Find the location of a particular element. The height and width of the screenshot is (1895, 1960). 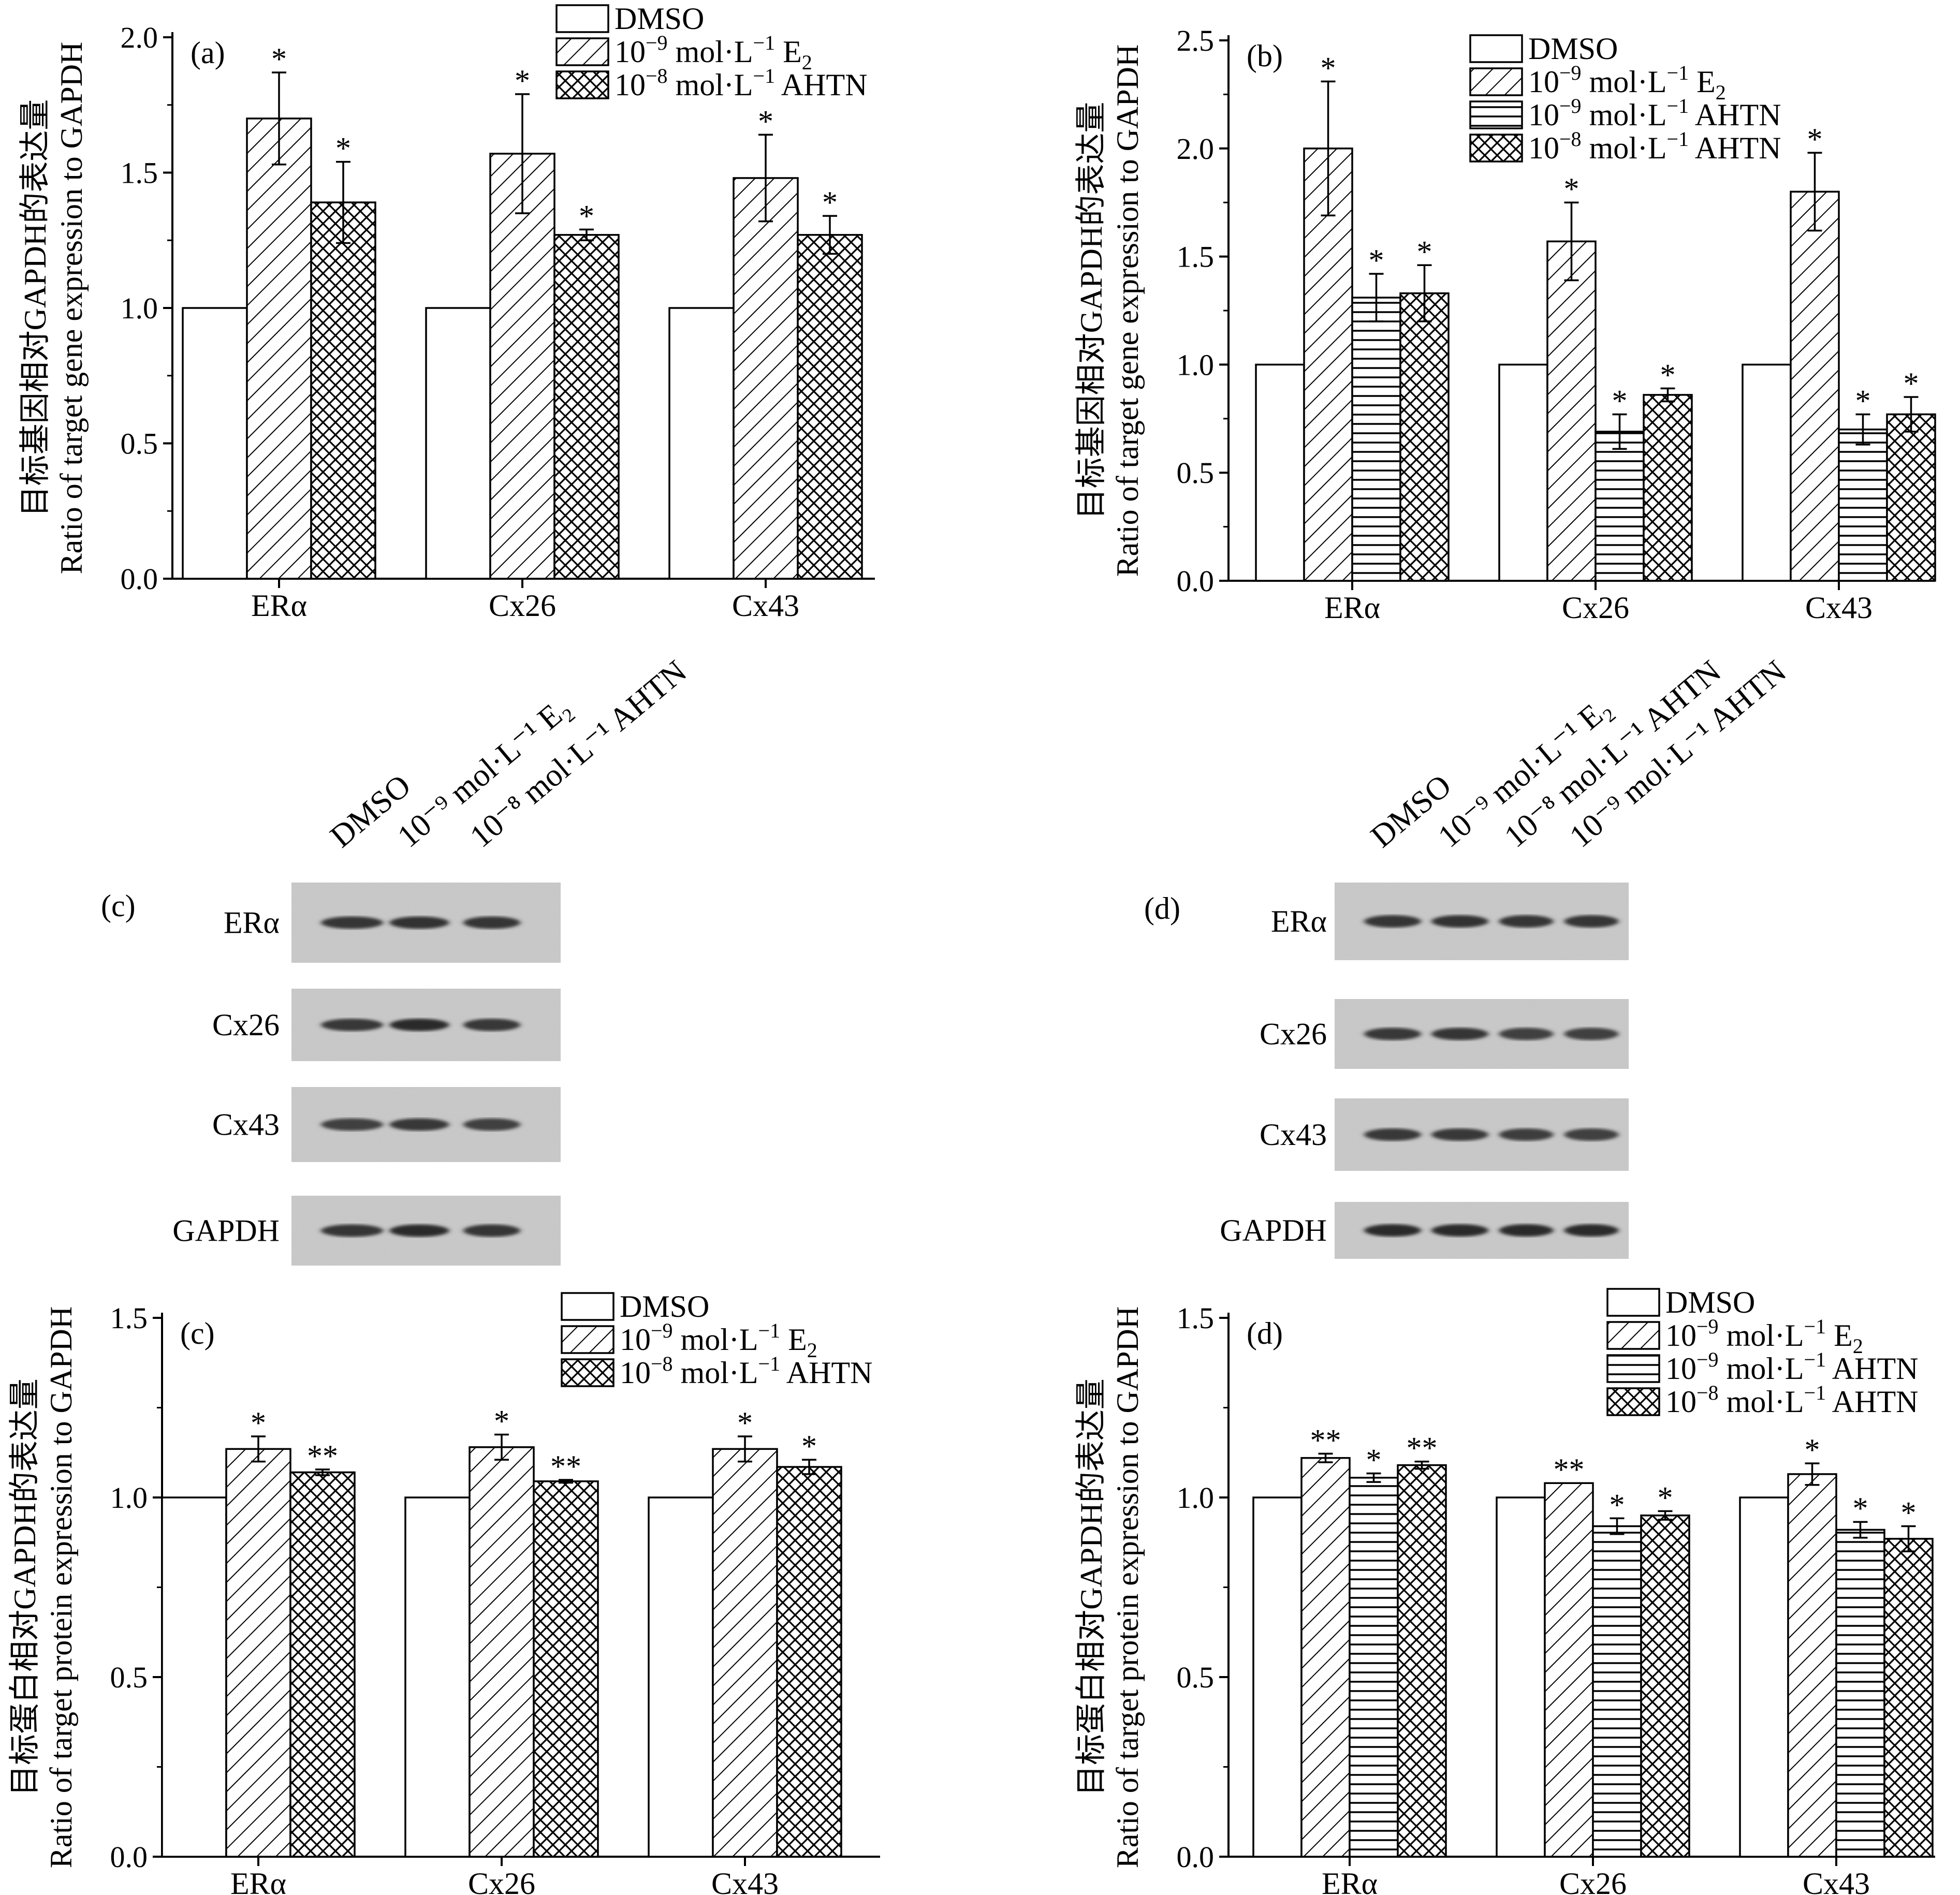

panel-label: (b) is located at coordinates (1265, 56).